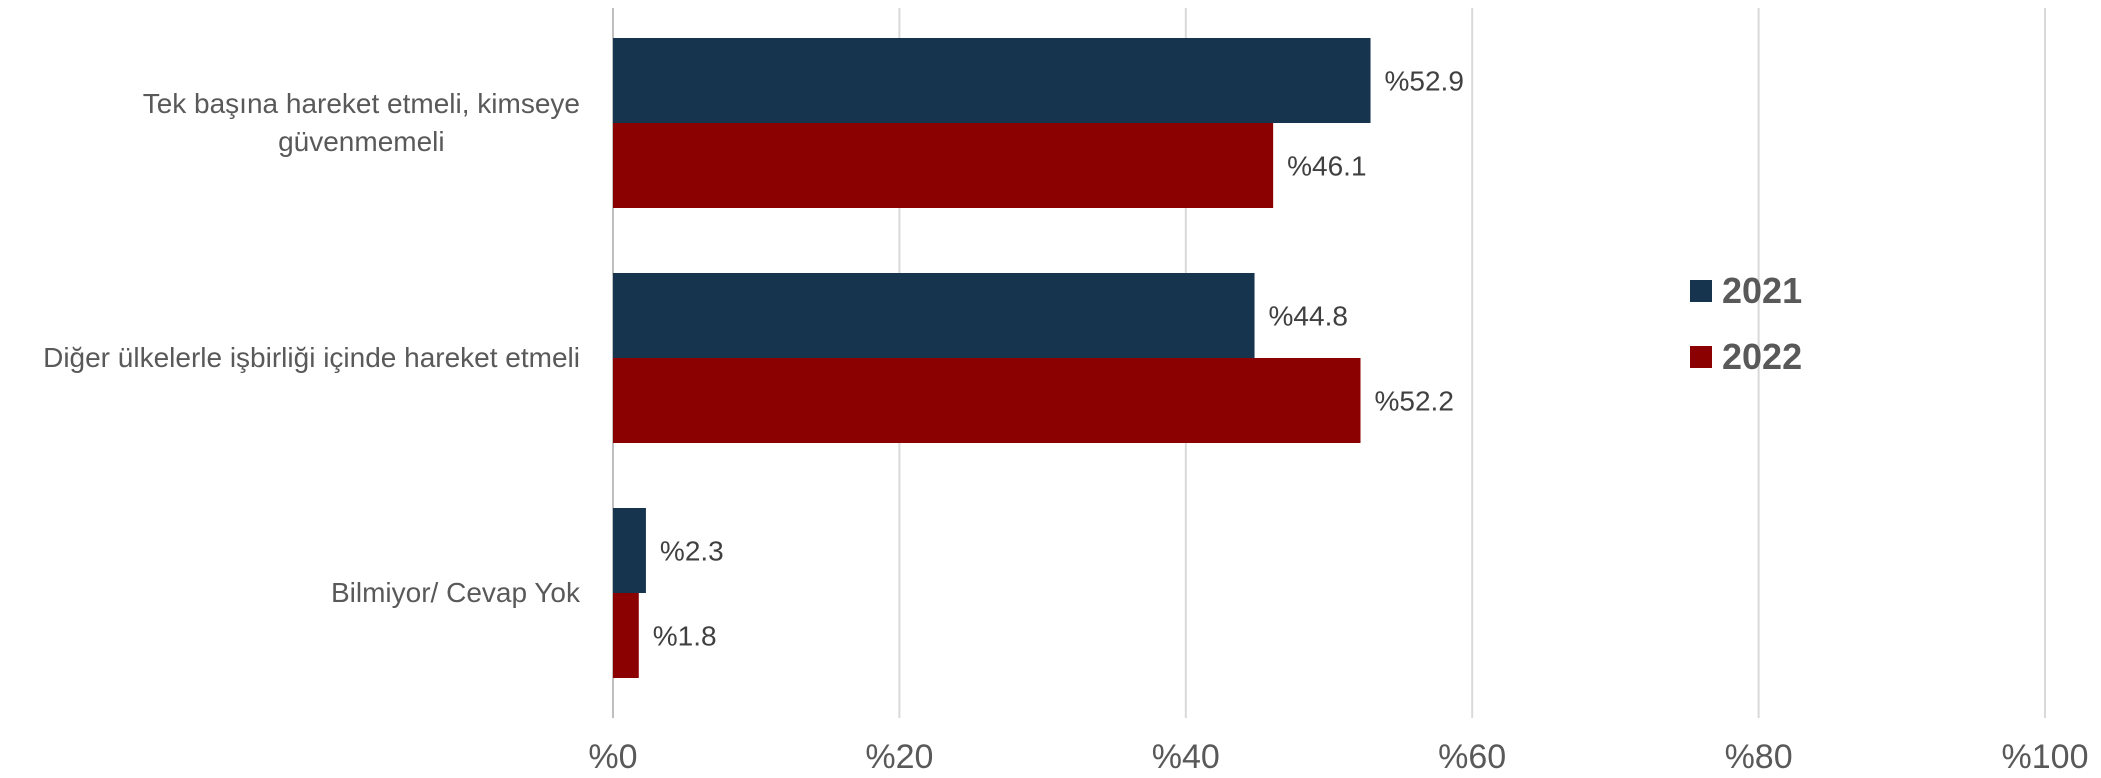 Image resolution: width=2101 pixels, height=778 pixels. What do you see at coordinates (1308, 316) in the screenshot?
I see `data-label-2021-1: %44.8` at bounding box center [1308, 316].